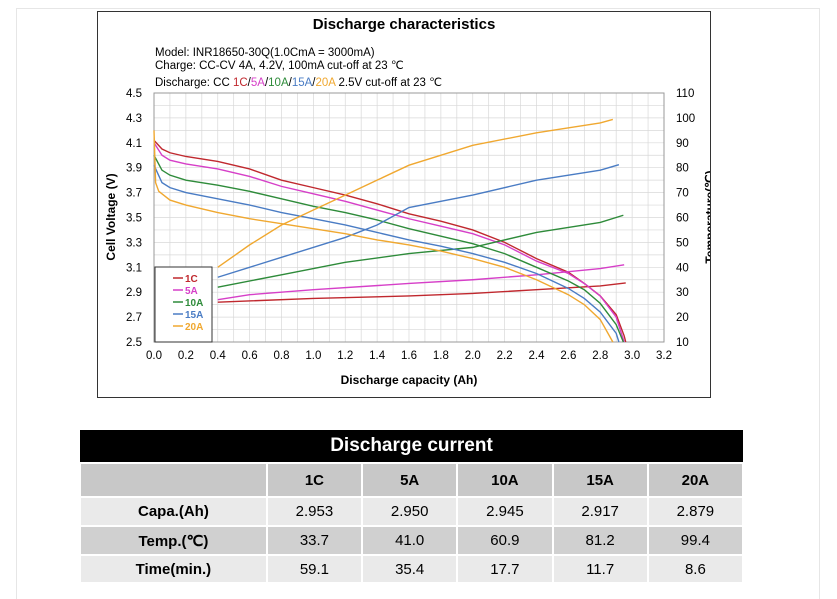  What do you see at coordinates (505, 540) in the screenshot?
I see `cell: 60.9` at bounding box center [505, 540].